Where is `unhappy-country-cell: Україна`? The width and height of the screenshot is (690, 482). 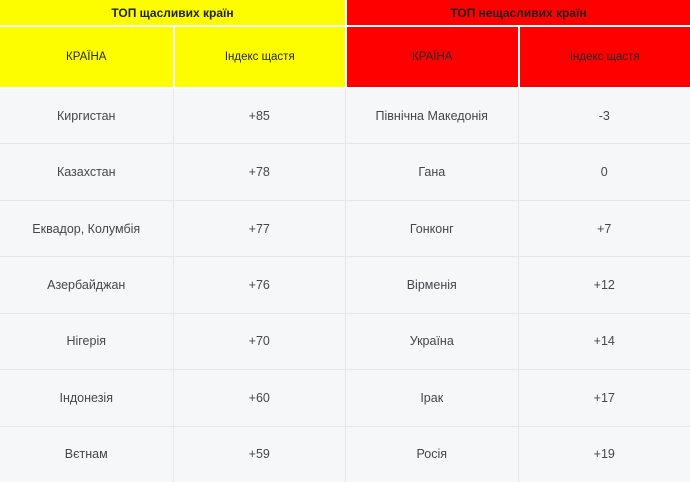 unhappy-country-cell: Україна is located at coordinates (431, 341).